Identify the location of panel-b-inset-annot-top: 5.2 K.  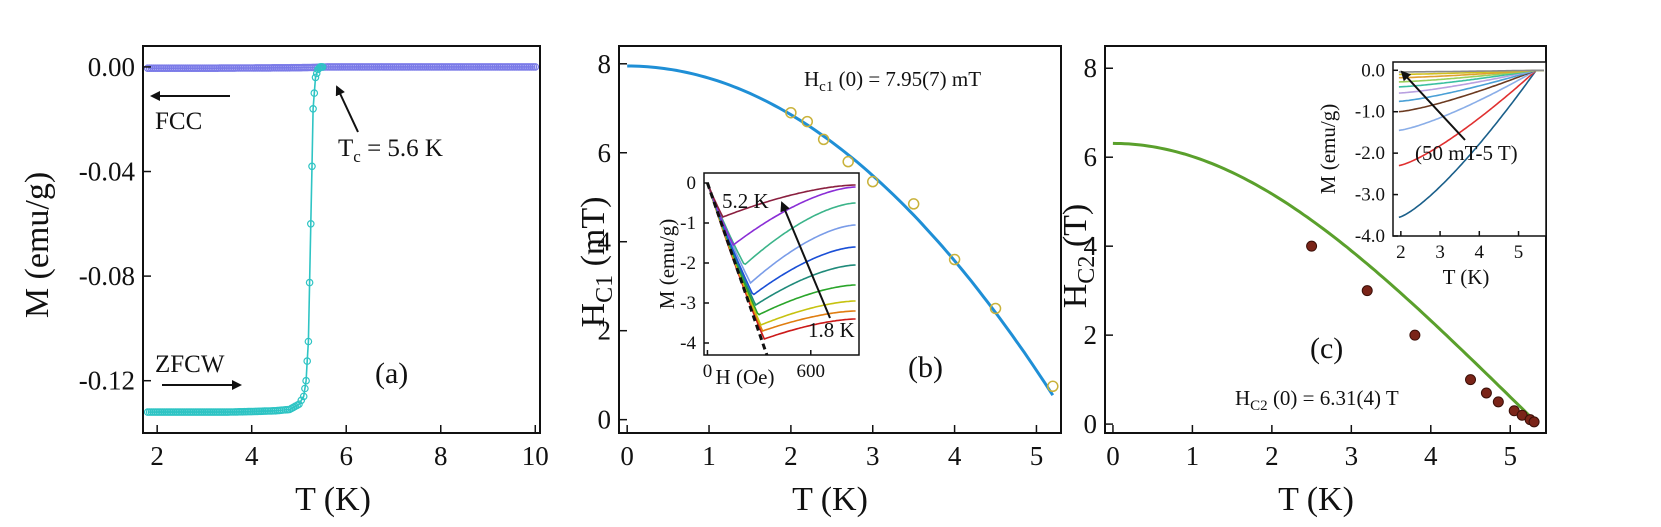
(745, 201).